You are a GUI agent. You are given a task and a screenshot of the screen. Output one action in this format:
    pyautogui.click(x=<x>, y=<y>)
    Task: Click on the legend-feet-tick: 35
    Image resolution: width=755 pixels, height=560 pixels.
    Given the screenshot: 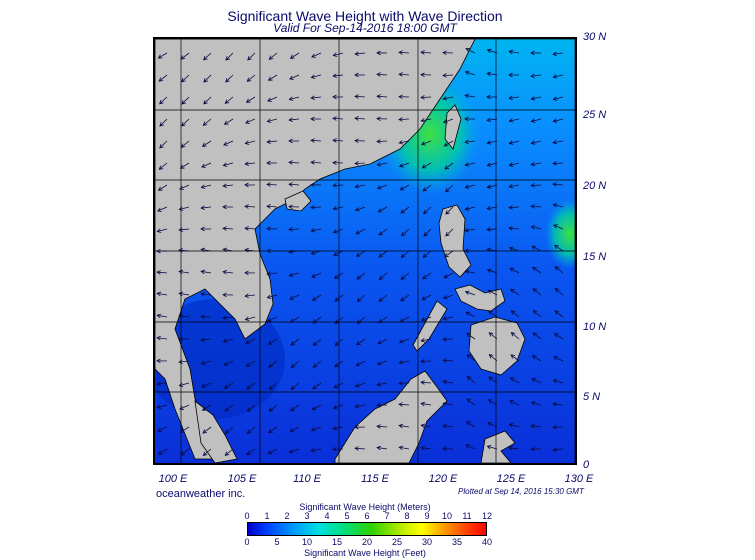 What is the action you would take?
    pyautogui.click(x=457, y=542)
    